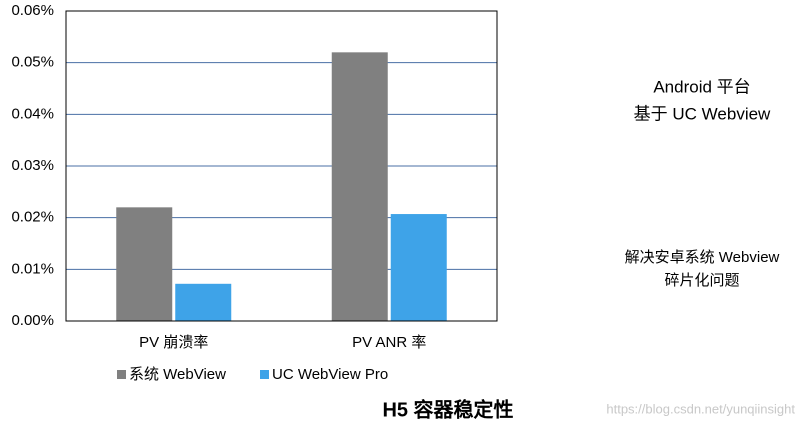 This screenshot has width=803, height=428. I want to click on legend-label: UC WebView Pro, so click(330, 374).